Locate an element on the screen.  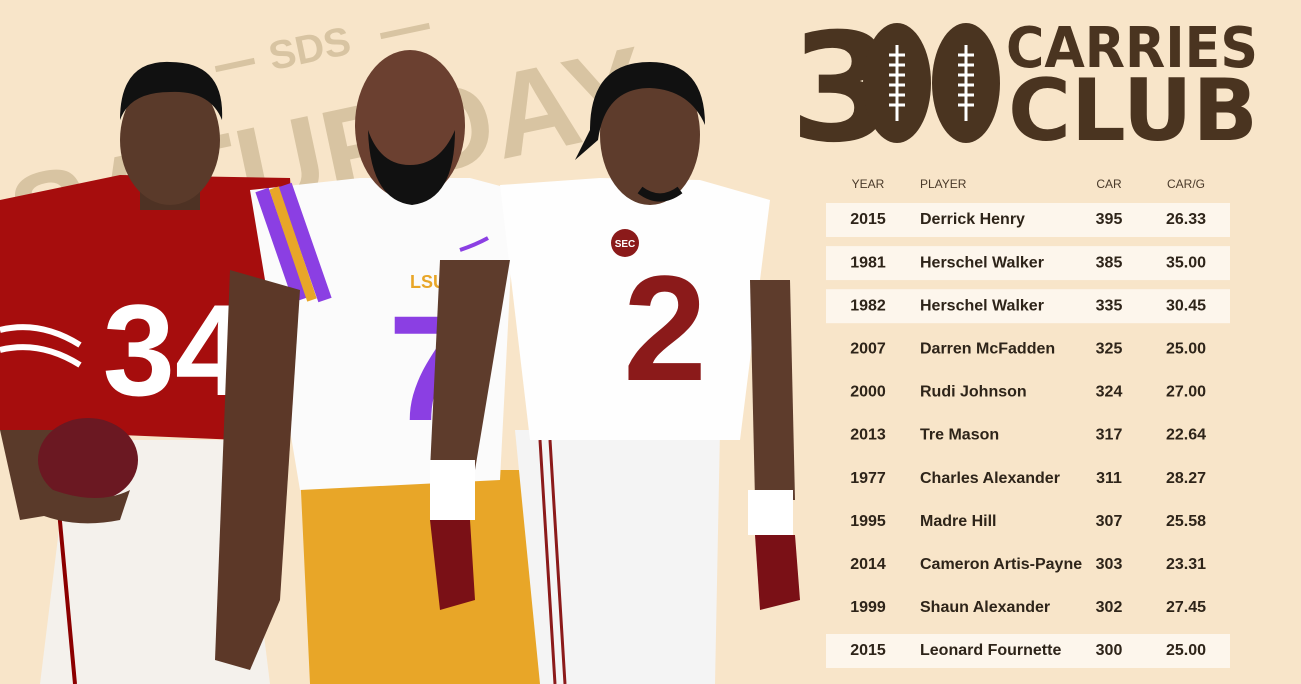
table-cell: 325 is located at coordinates (1109, 349).